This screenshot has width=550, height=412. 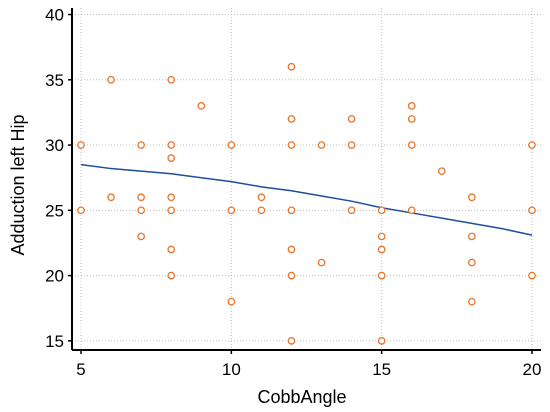 I want to click on trend-line, so click(x=306, y=199).